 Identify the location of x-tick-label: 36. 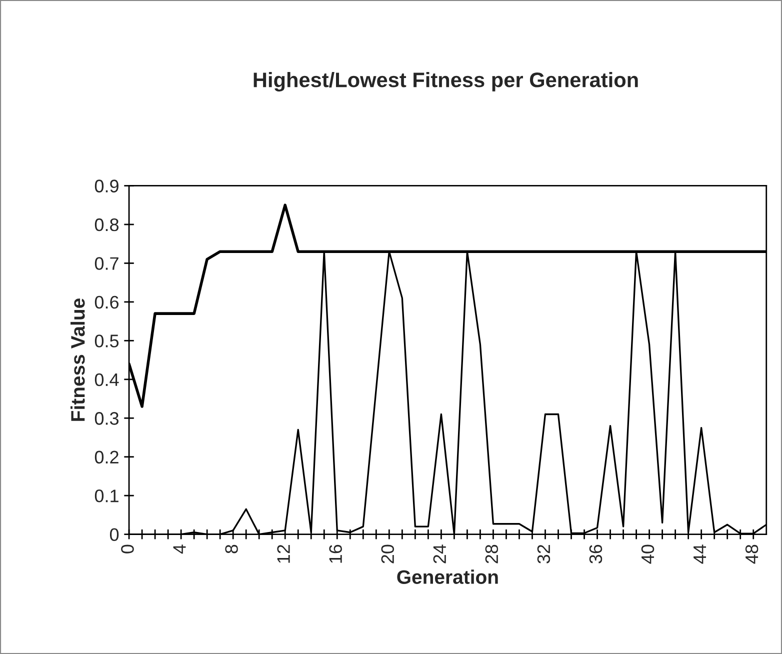
(595, 554).